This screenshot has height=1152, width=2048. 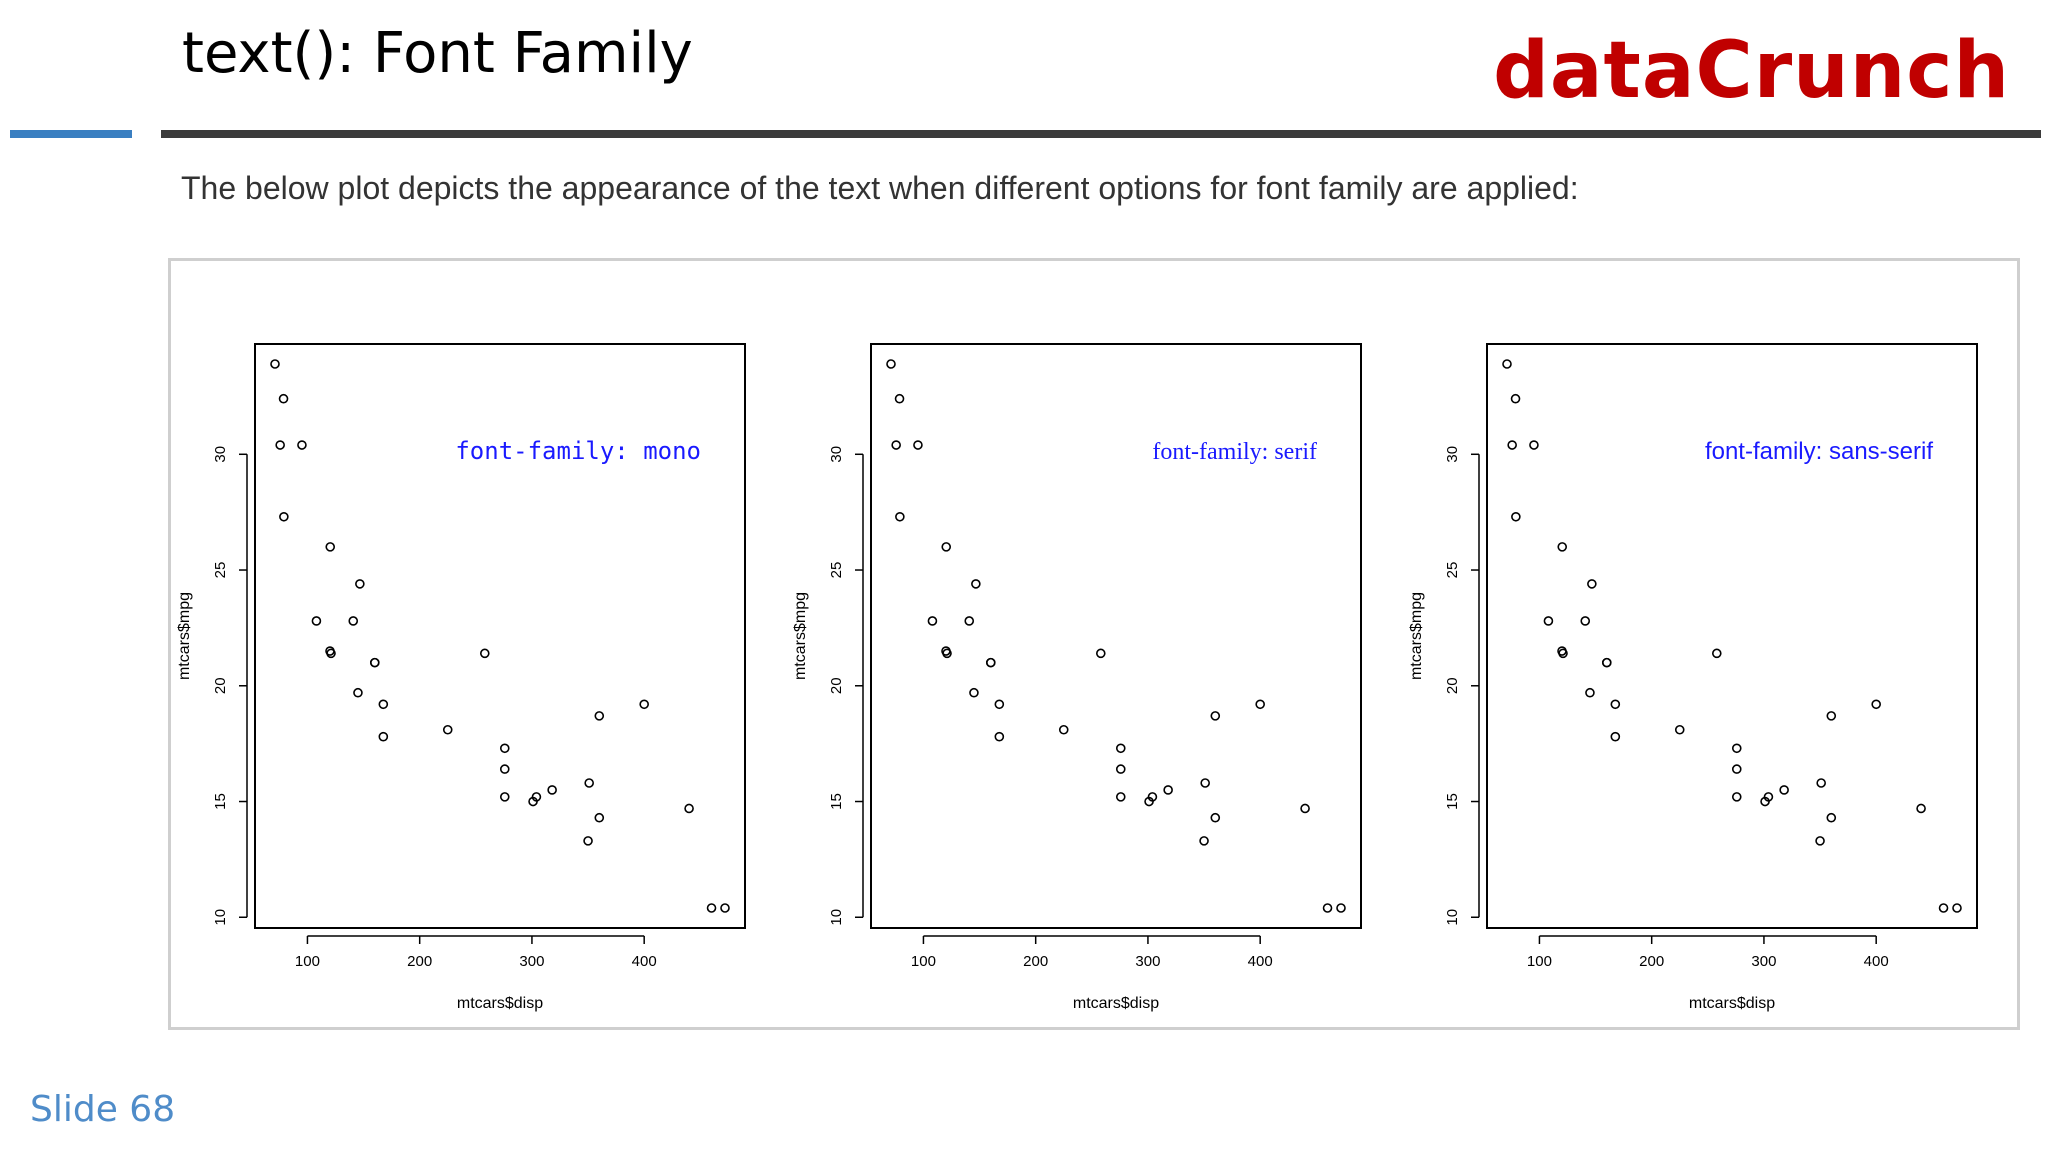 What do you see at coordinates (103, 1109) in the screenshot?
I see `slide-number: Slide 68` at bounding box center [103, 1109].